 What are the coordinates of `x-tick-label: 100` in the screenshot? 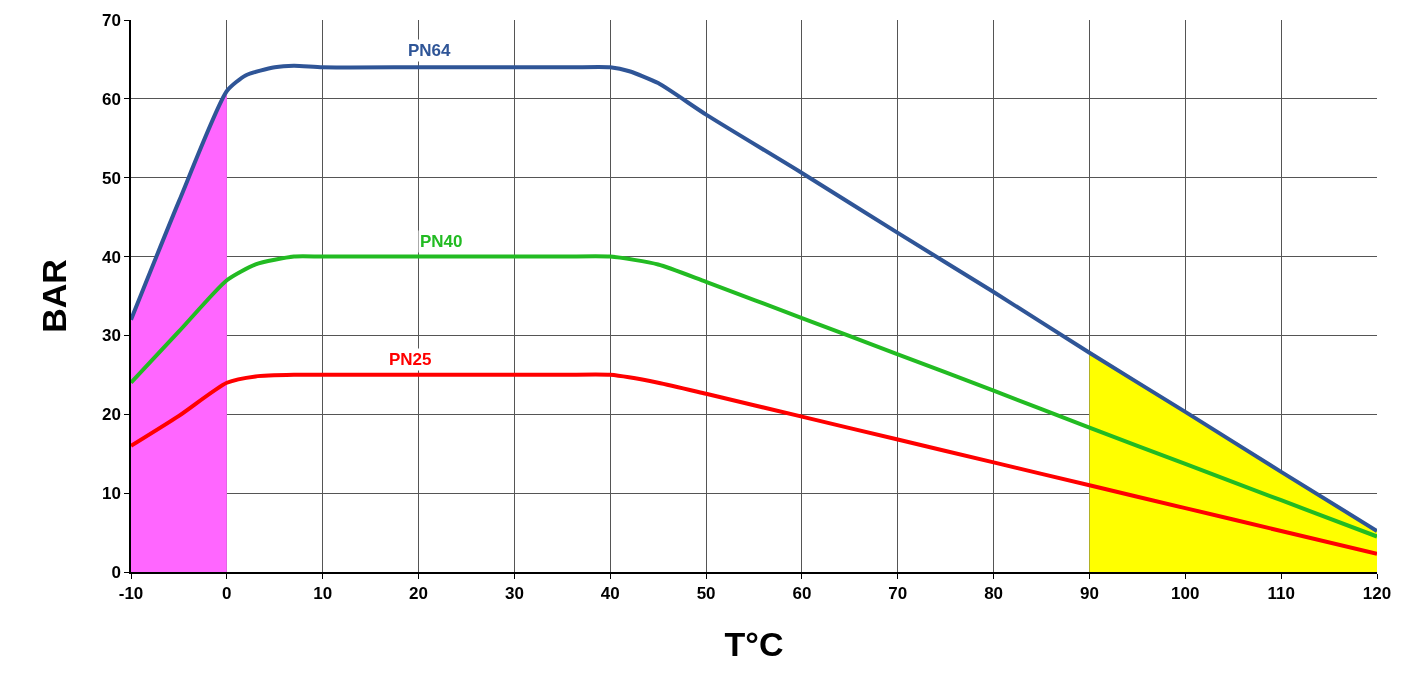 It's located at (1185, 594).